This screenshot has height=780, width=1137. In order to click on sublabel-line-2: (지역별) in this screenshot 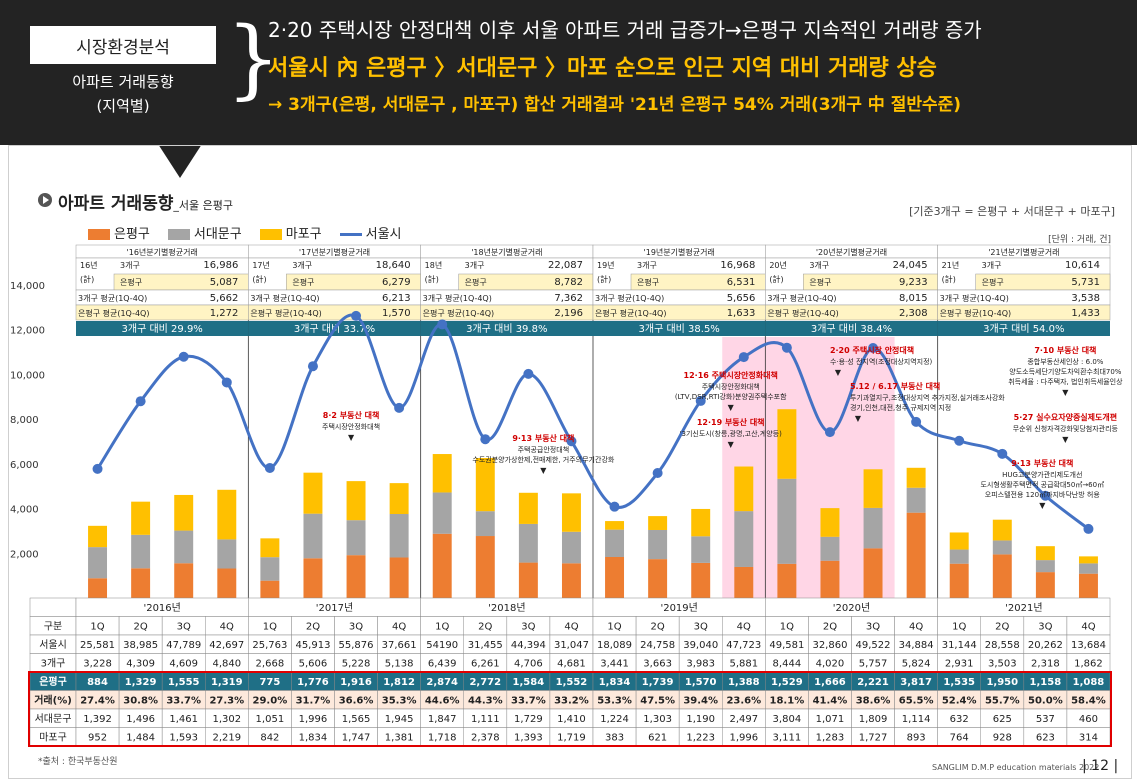, I will do `click(123, 106)`.